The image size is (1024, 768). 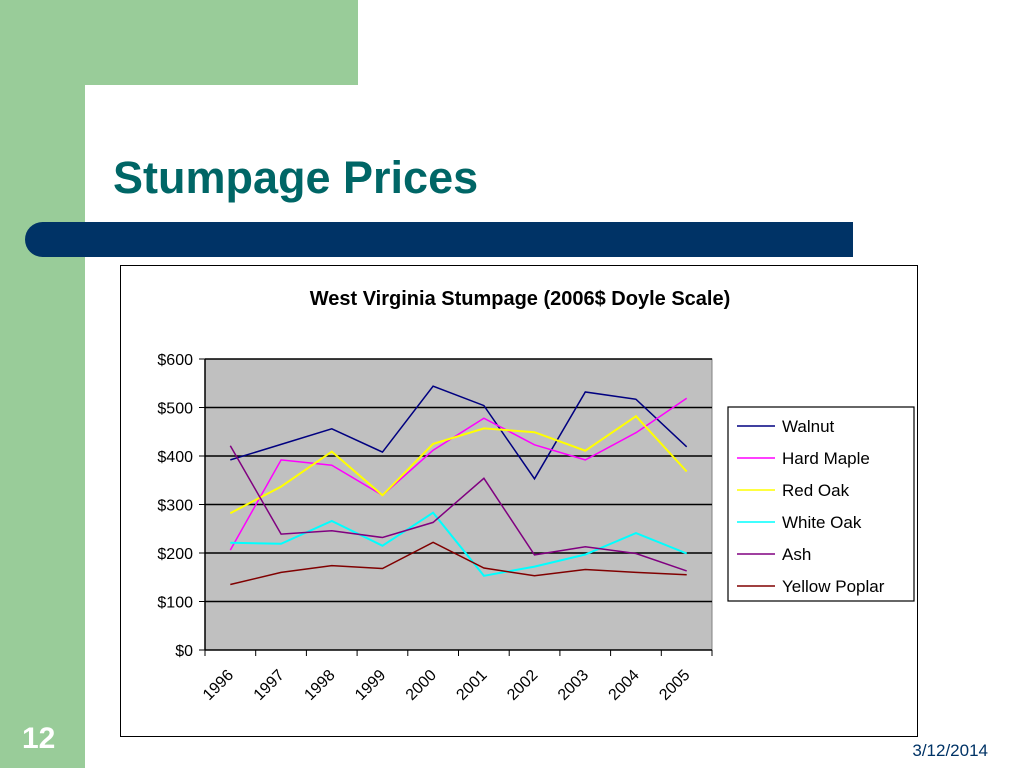 I want to click on y-tick-label: $400, so click(x=175, y=457).